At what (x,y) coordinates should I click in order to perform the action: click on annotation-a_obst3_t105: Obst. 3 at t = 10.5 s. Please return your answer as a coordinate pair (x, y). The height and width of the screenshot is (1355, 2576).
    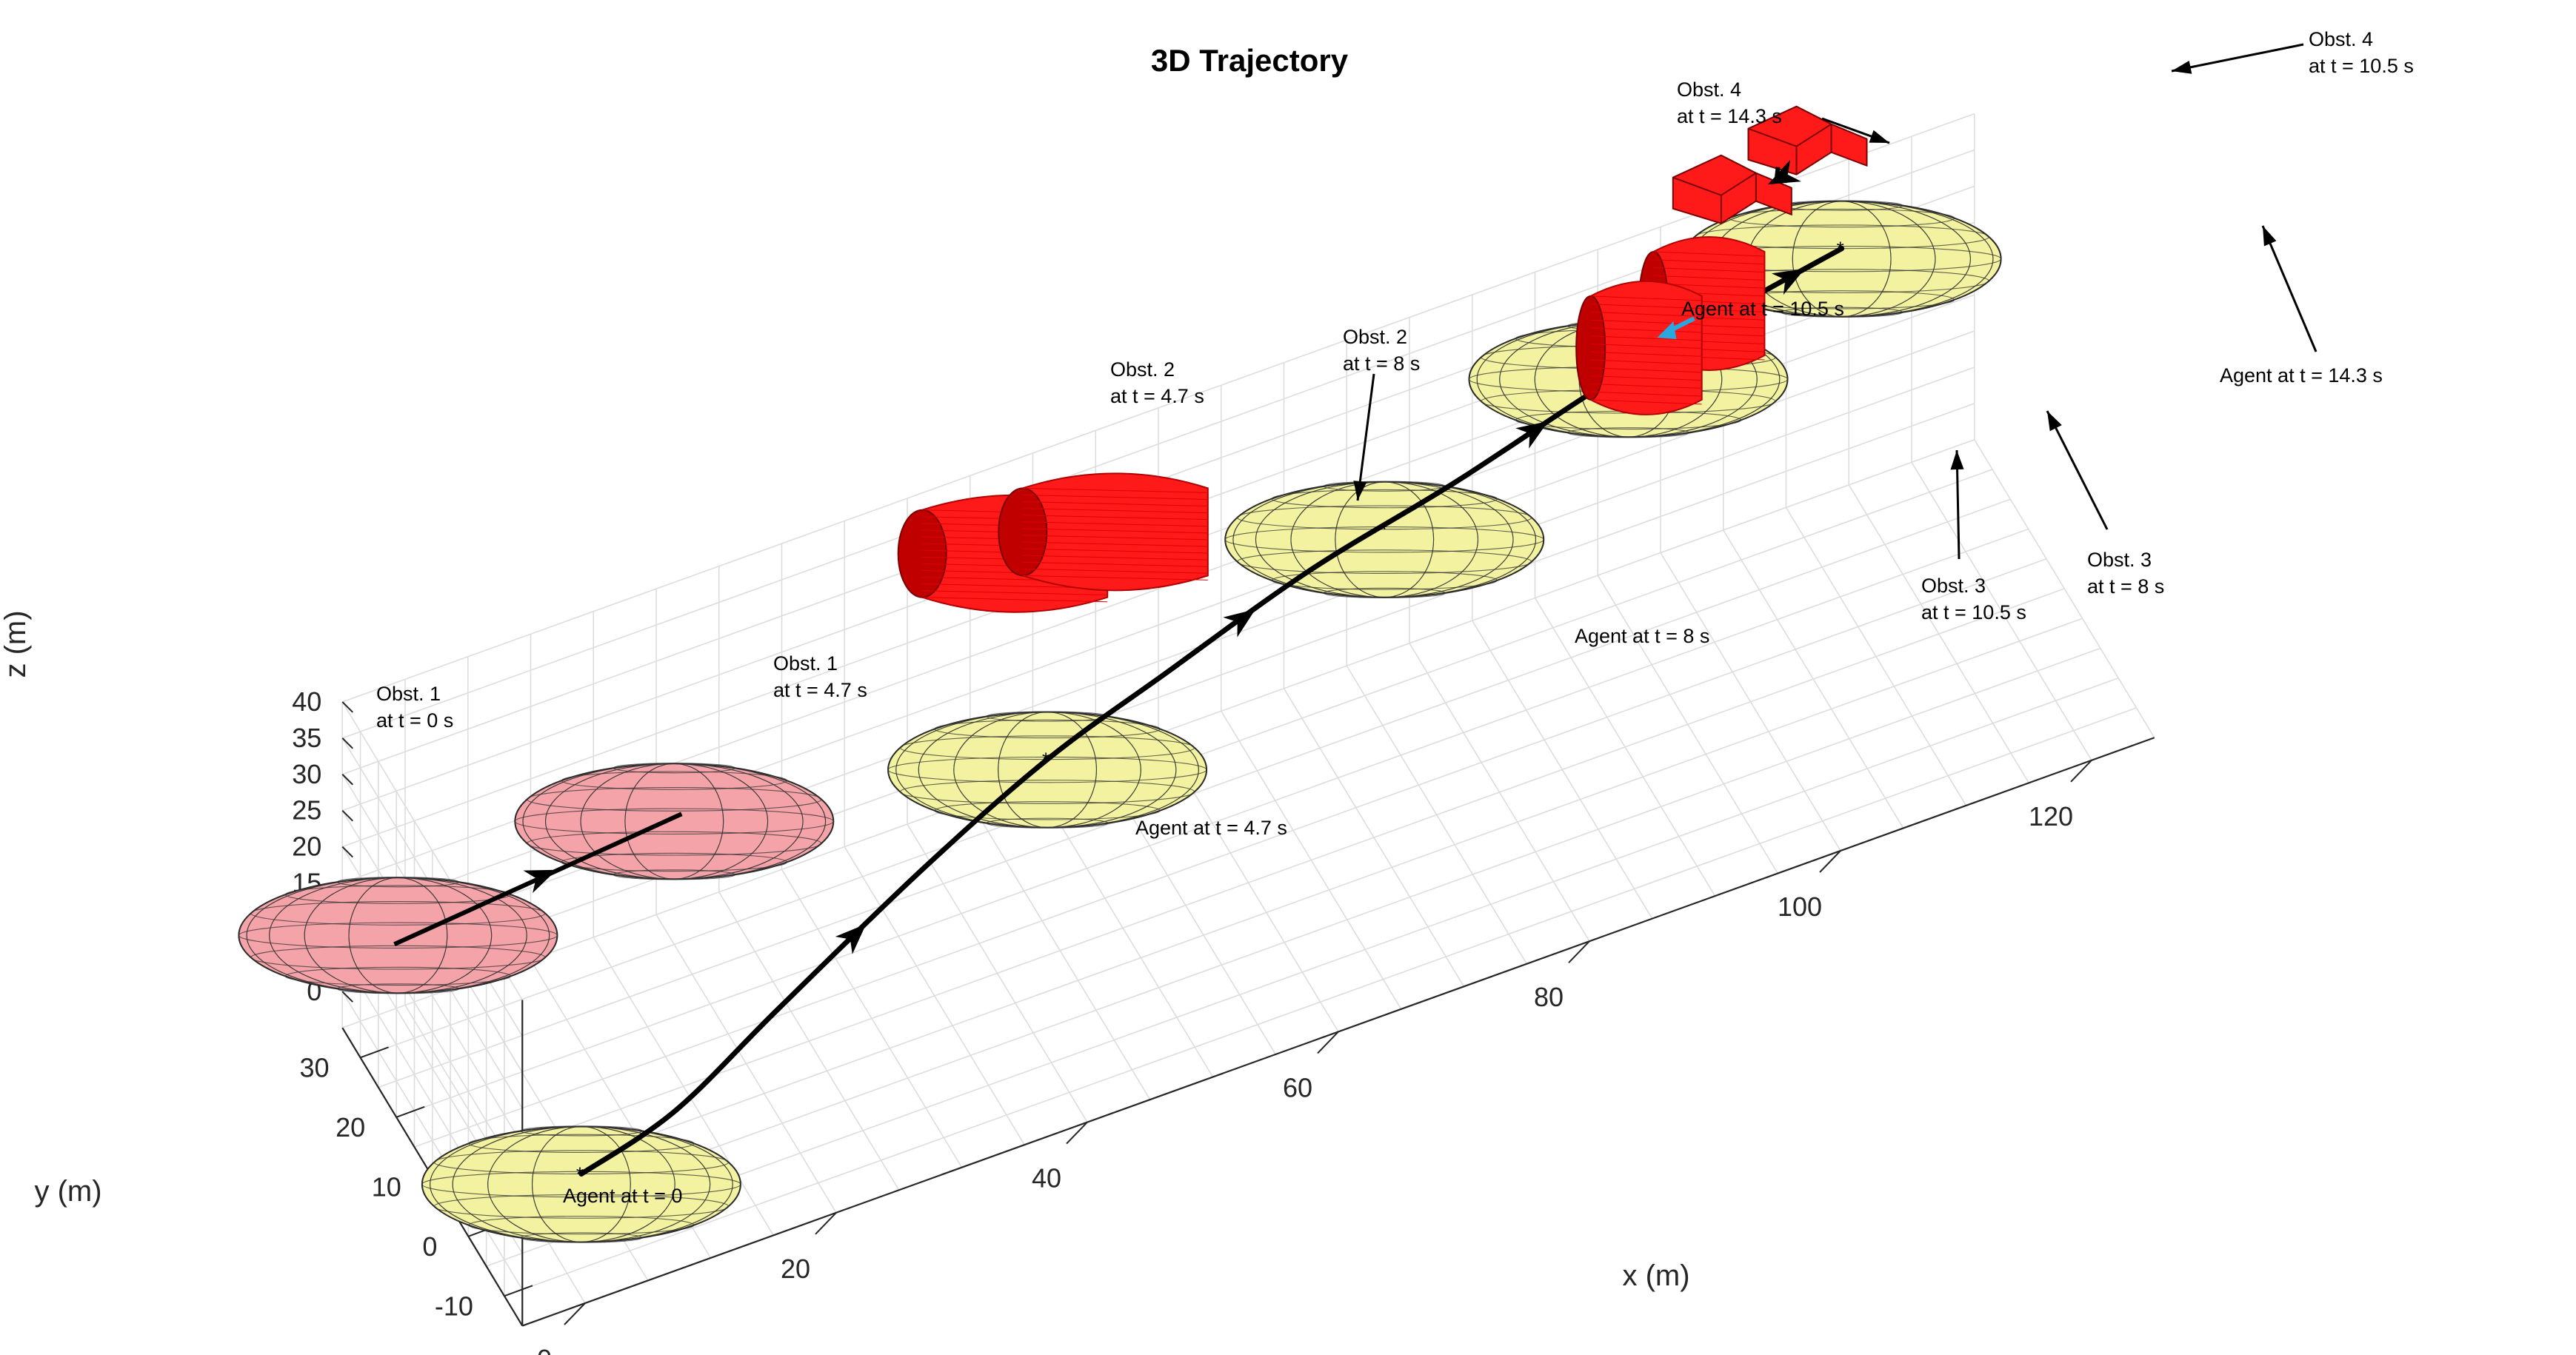
    Looking at the image, I should click on (1973, 536).